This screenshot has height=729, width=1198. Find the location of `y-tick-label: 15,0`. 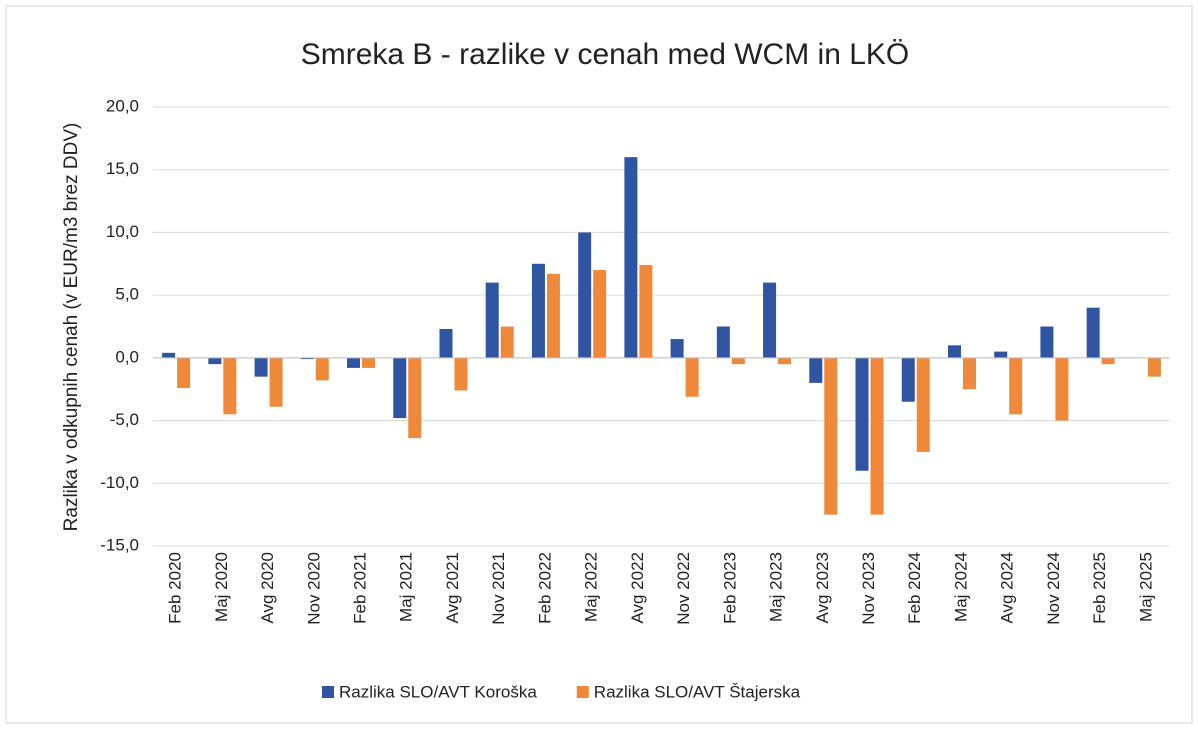

y-tick-label: 15,0 is located at coordinates (122, 168).